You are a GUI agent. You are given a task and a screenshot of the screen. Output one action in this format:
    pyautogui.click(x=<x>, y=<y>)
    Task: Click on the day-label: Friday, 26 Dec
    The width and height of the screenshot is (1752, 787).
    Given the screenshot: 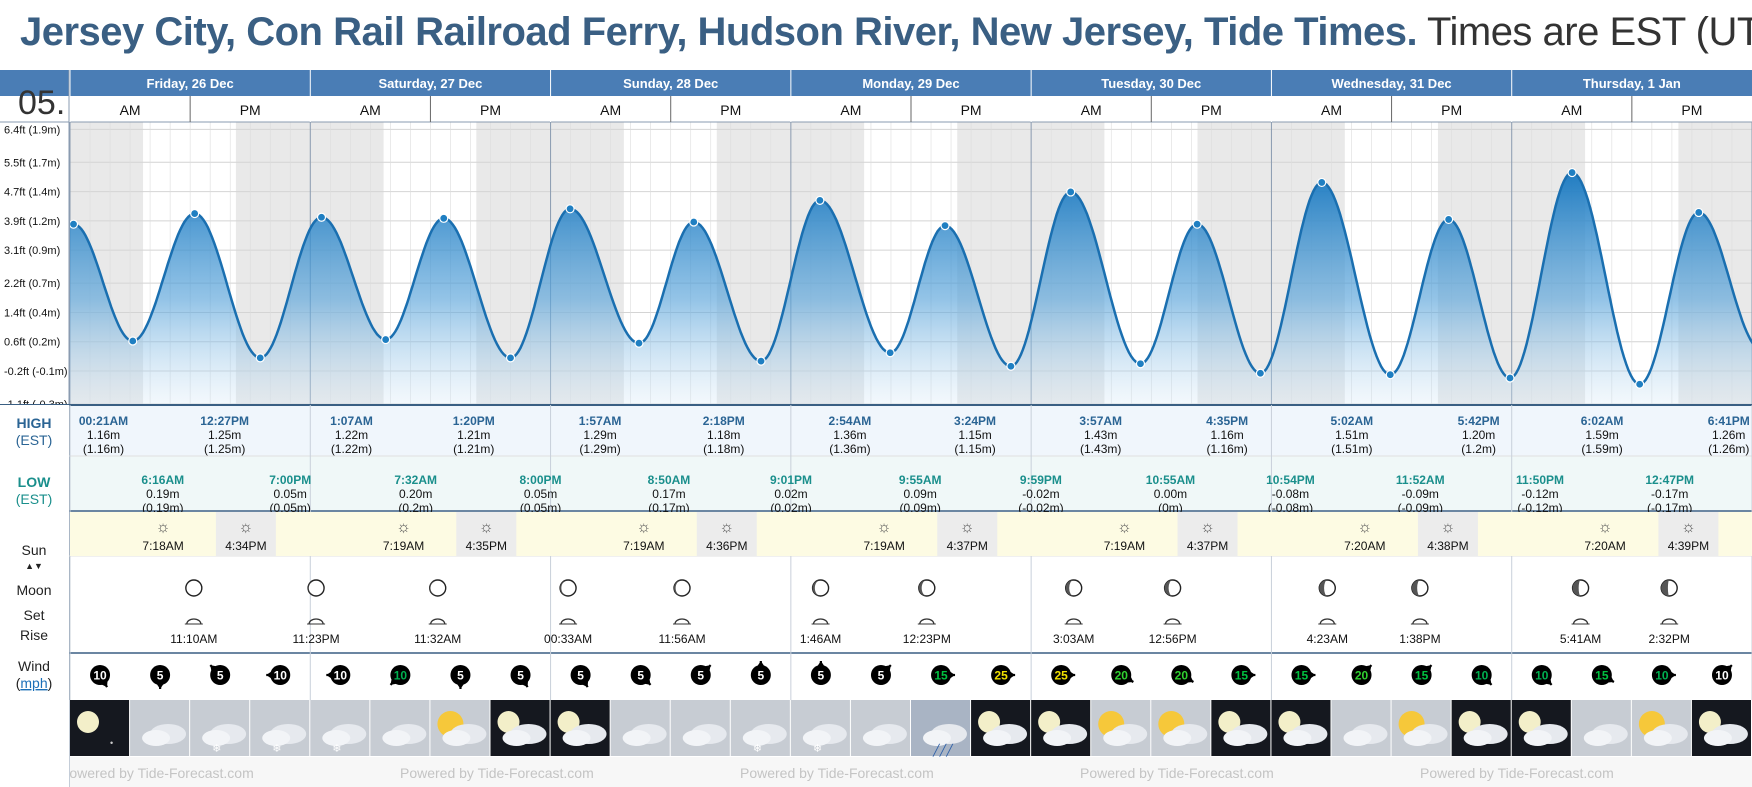 What is the action you would take?
    pyautogui.click(x=190, y=83)
    